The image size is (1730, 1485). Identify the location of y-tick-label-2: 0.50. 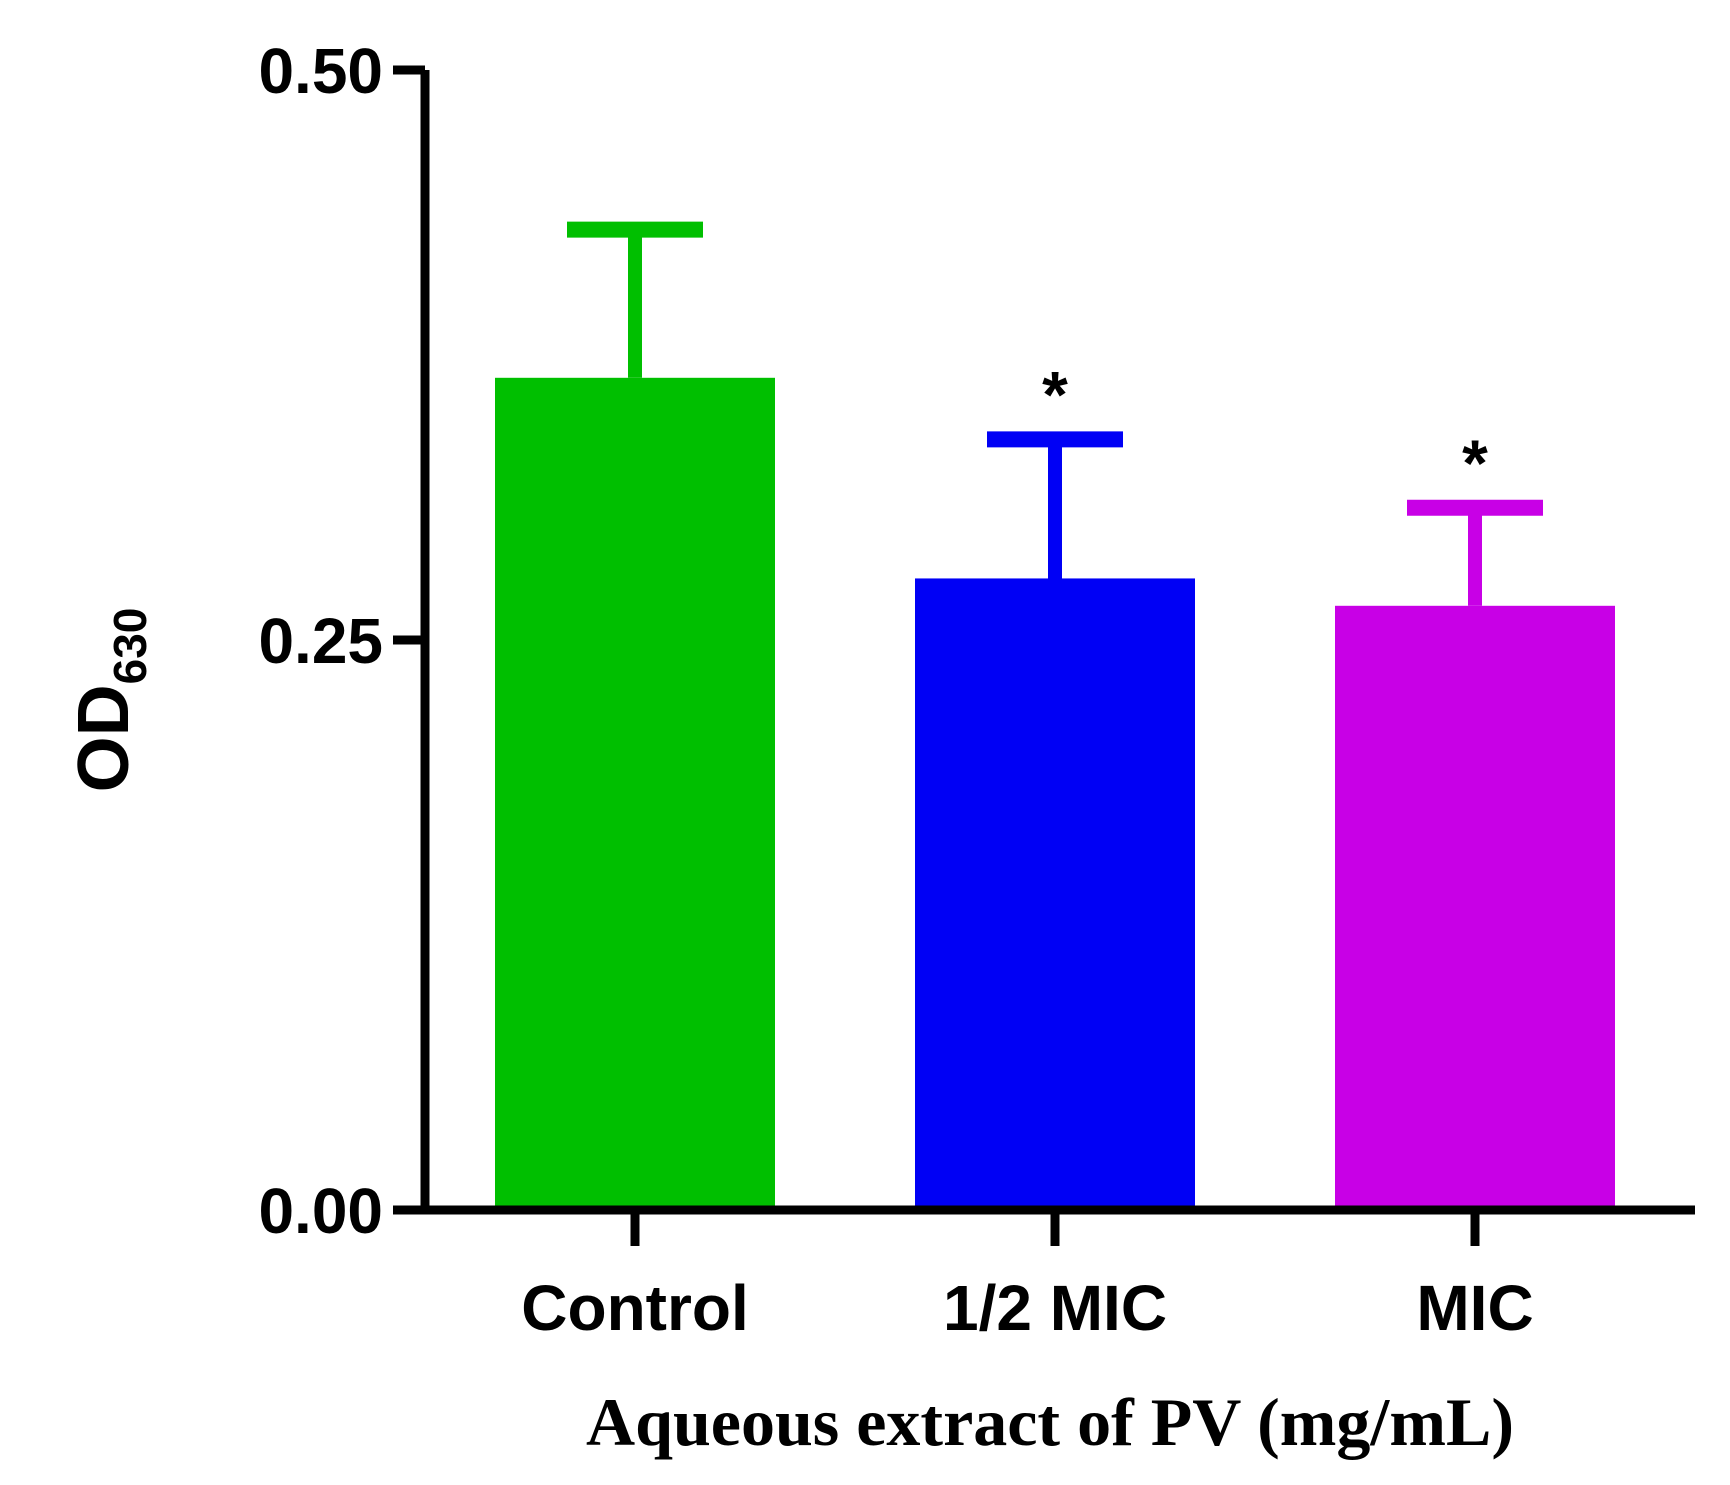
(320, 71).